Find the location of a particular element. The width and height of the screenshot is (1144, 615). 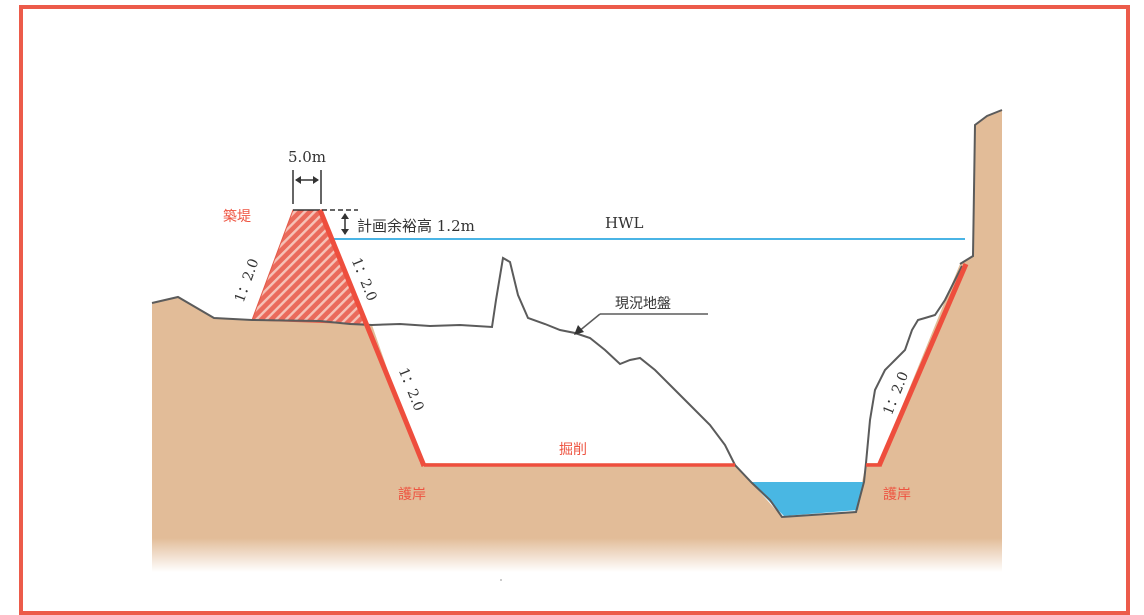

revetment-right is located at coordinates (922, 365).